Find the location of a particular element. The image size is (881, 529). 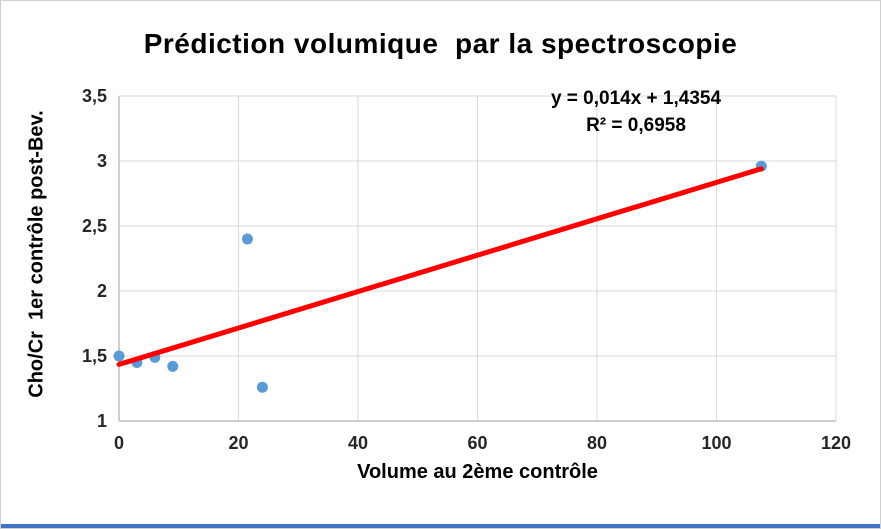

y-tick-label: 2,5 is located at coordinates (94, 226).